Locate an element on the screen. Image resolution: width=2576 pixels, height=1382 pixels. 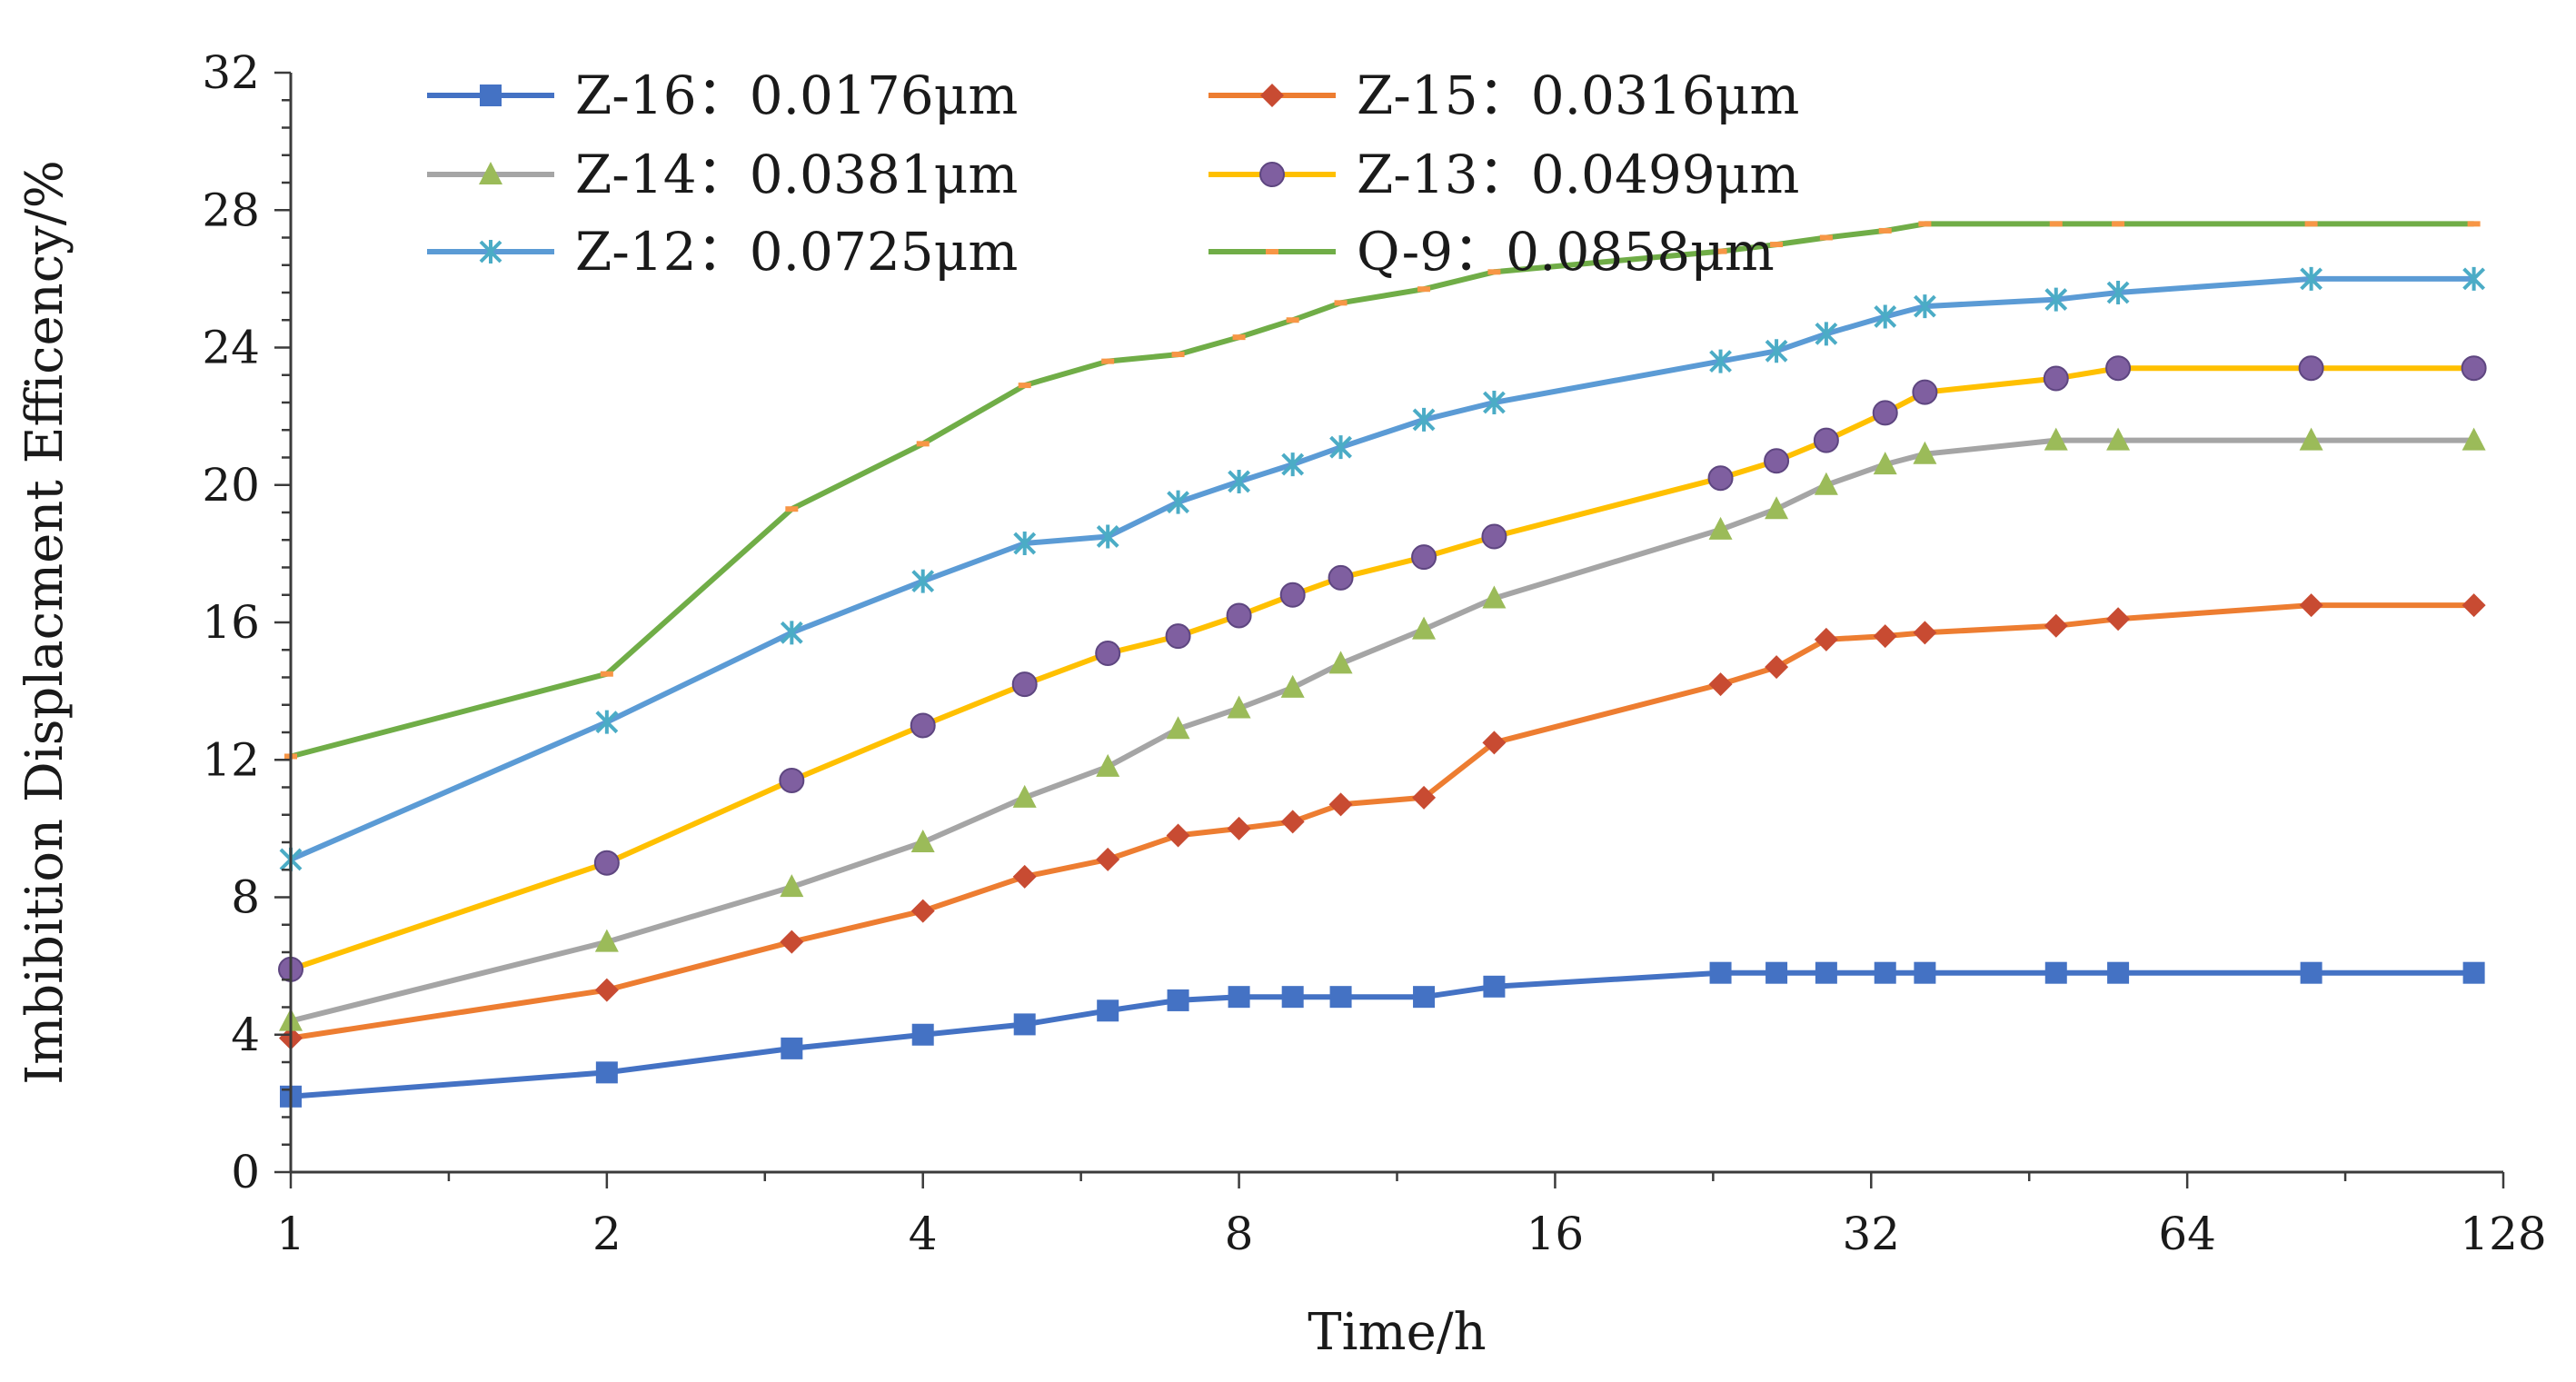
y-tick-label: 4 is located at coordinates (246, 1035).